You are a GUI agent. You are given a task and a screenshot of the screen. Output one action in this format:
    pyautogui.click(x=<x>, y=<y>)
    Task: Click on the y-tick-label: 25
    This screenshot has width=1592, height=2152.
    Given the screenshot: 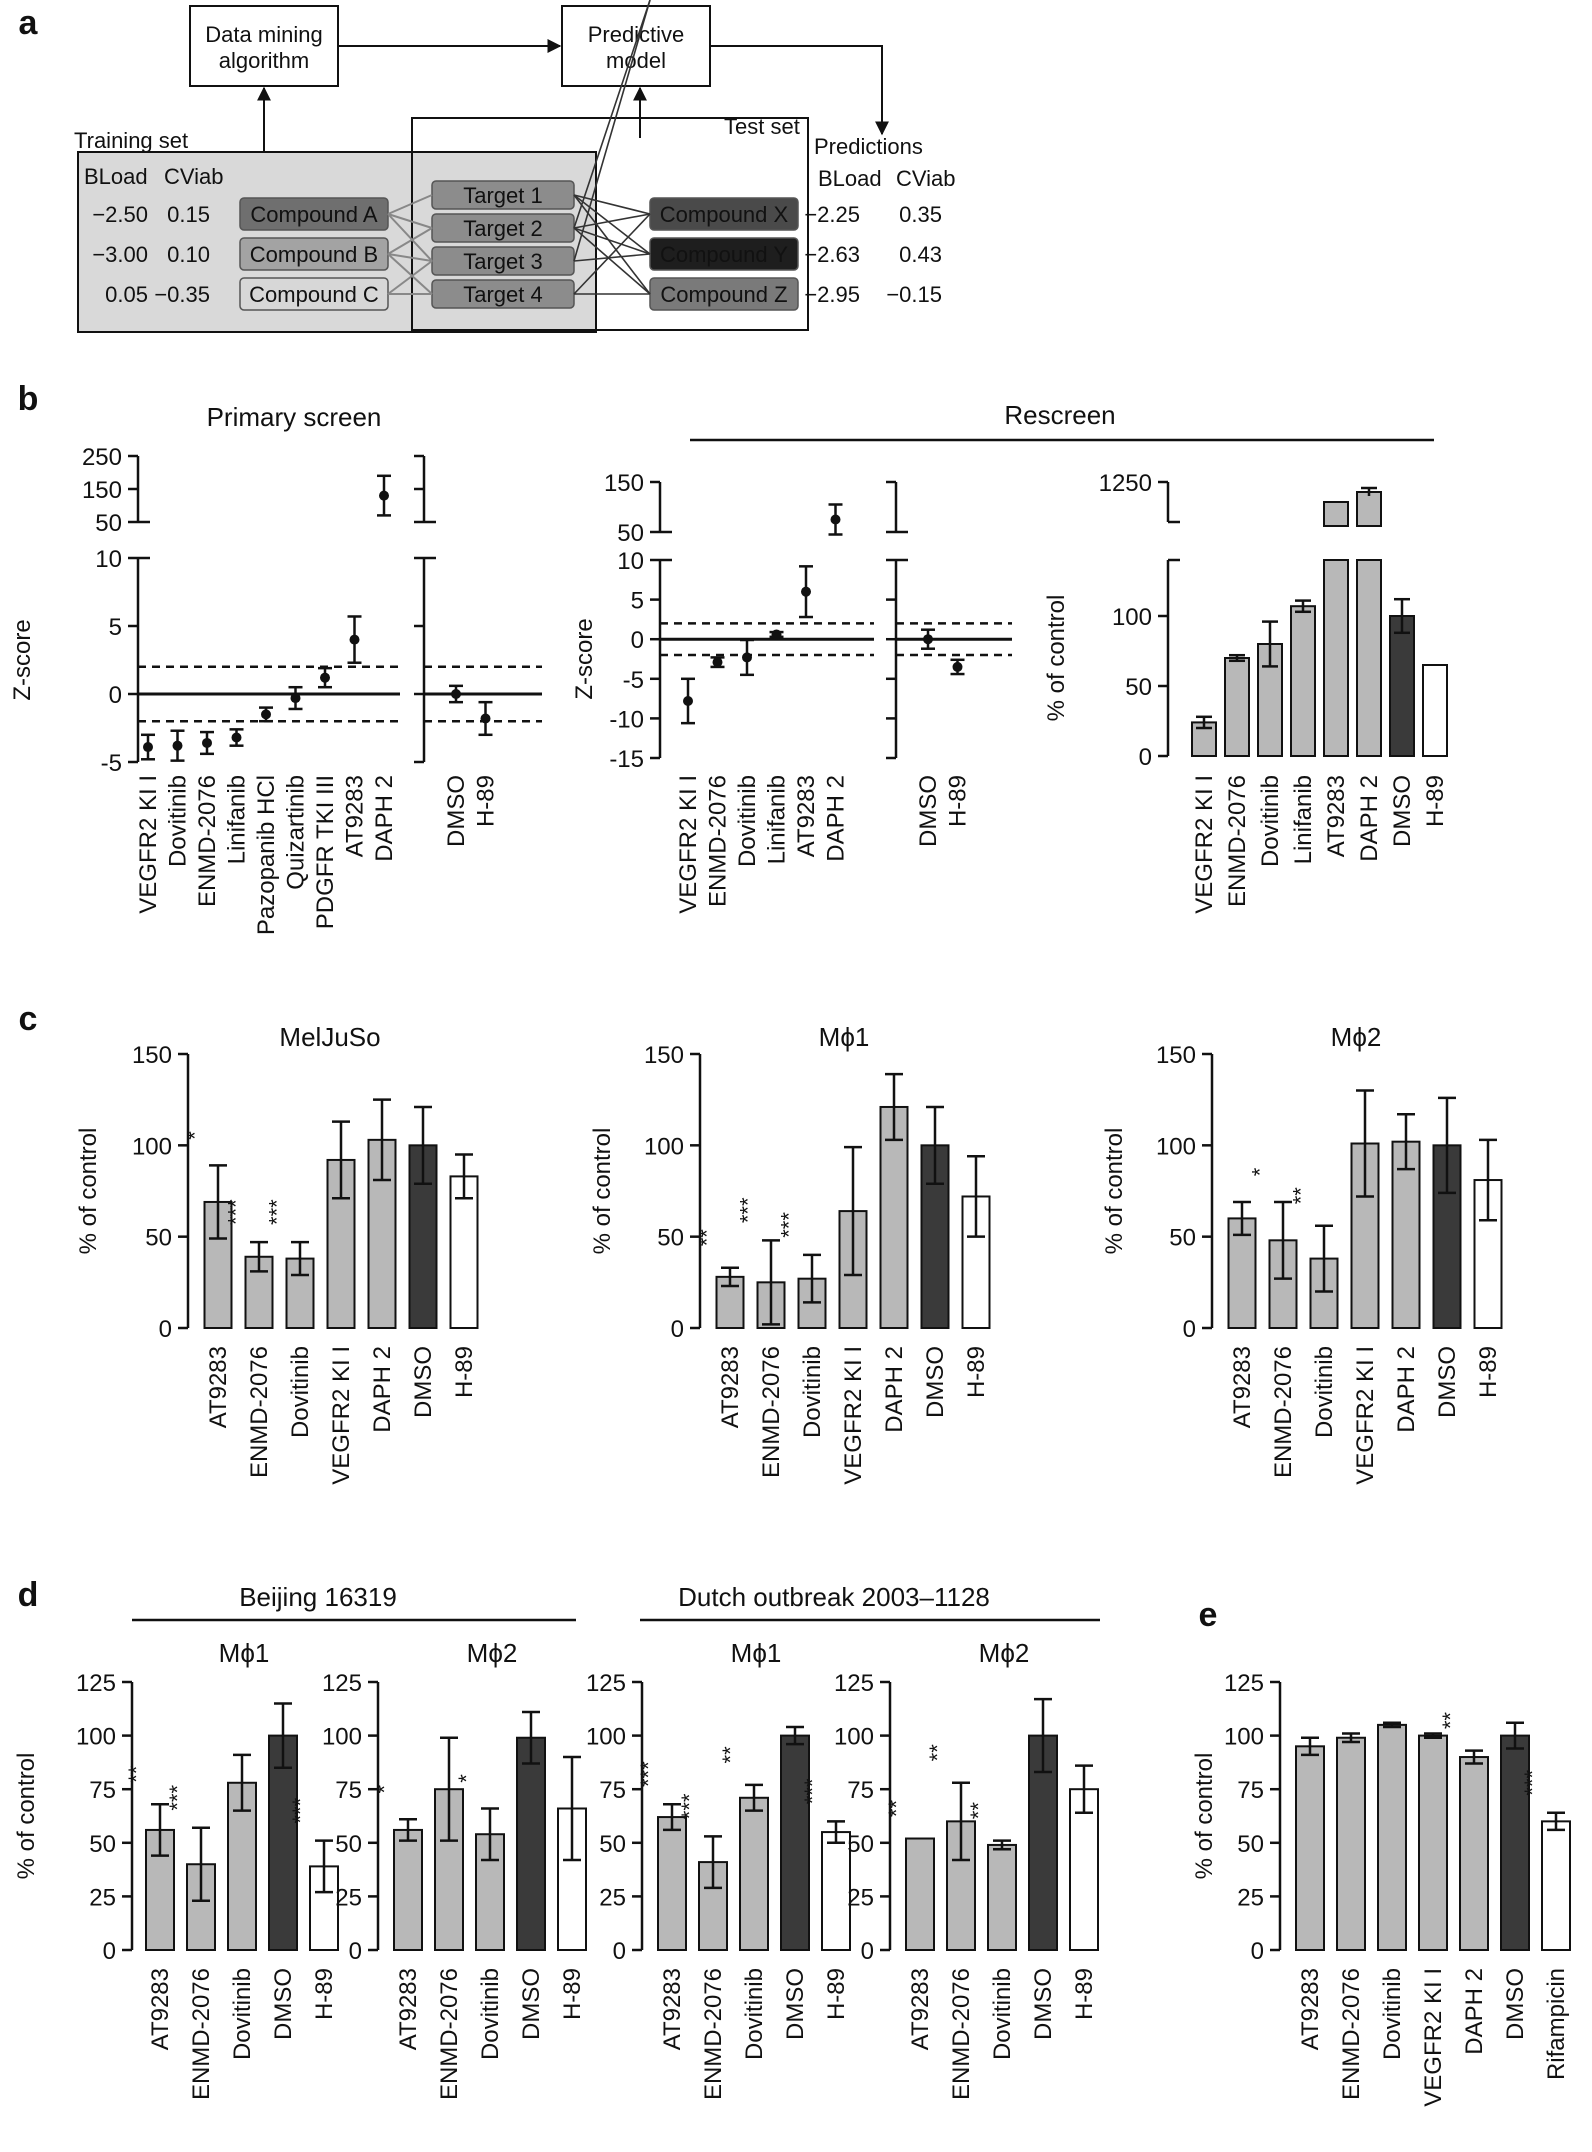 What is the action you would take?
    pyautogui.click(x=860, y=1897)
    